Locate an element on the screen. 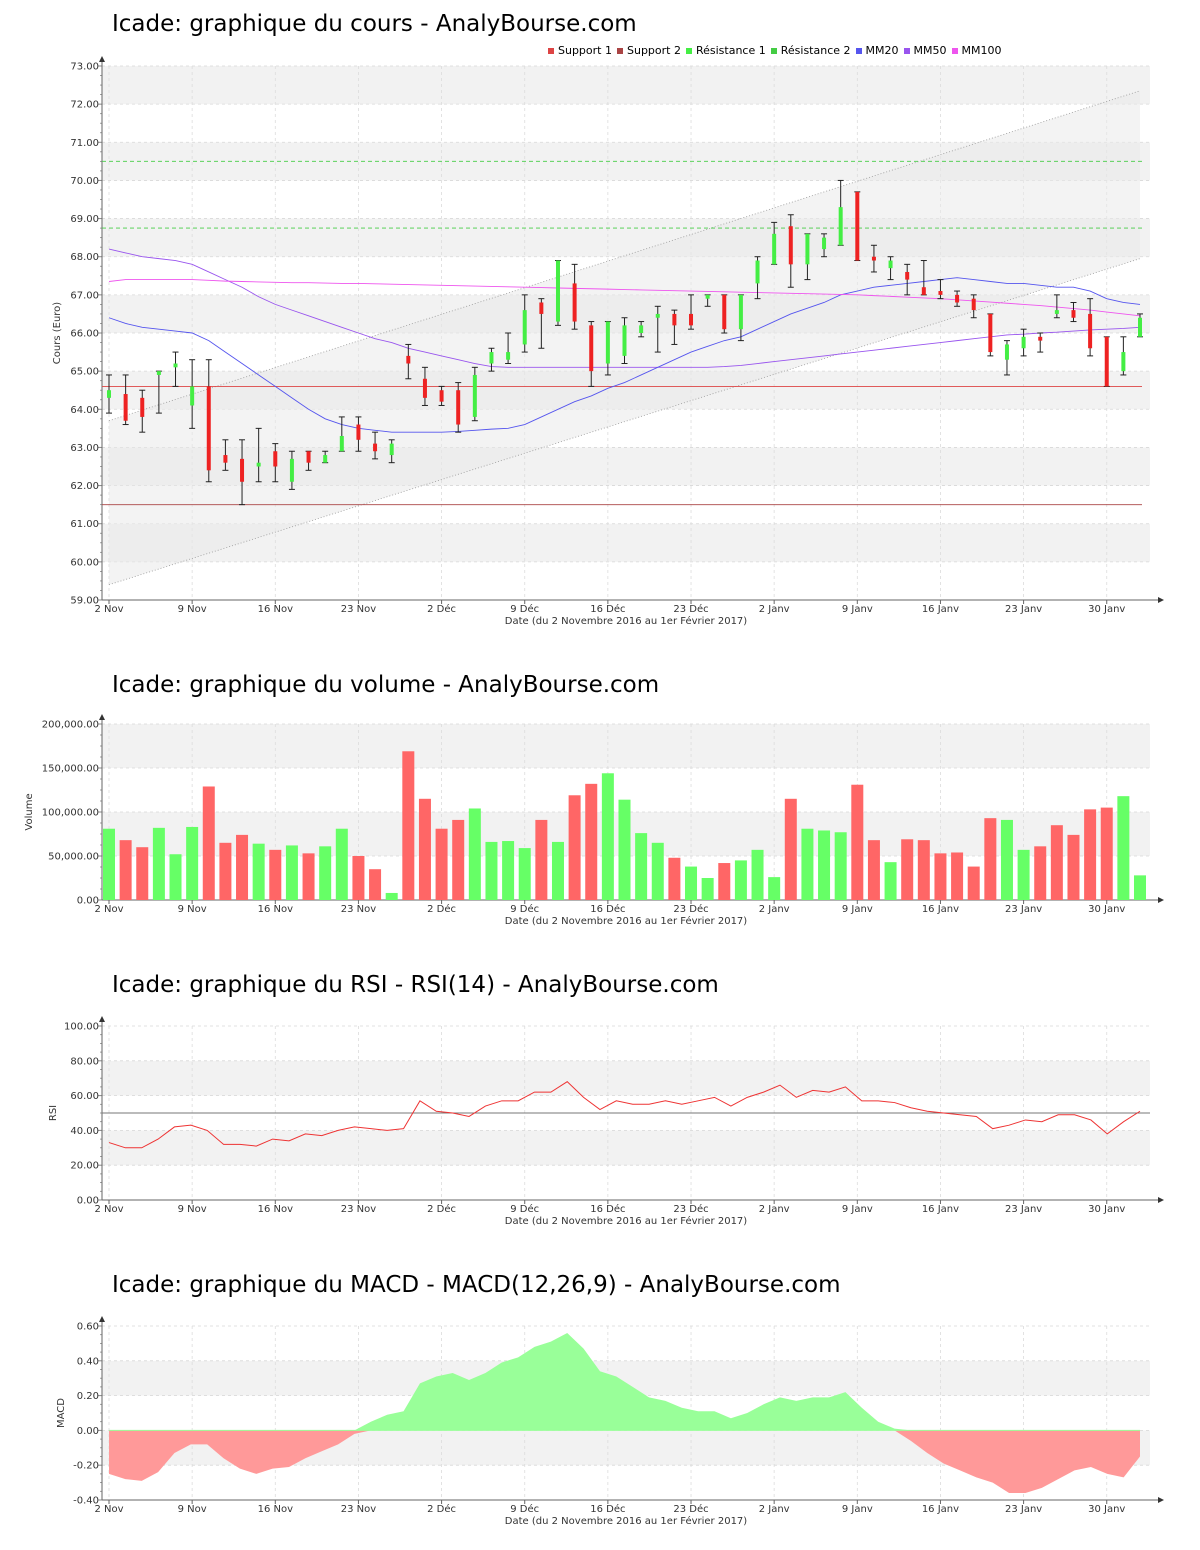 The width and height of the screenshot is (1200, 1550). y-tick-label: 72.00 is located at coordinates (84, 105).